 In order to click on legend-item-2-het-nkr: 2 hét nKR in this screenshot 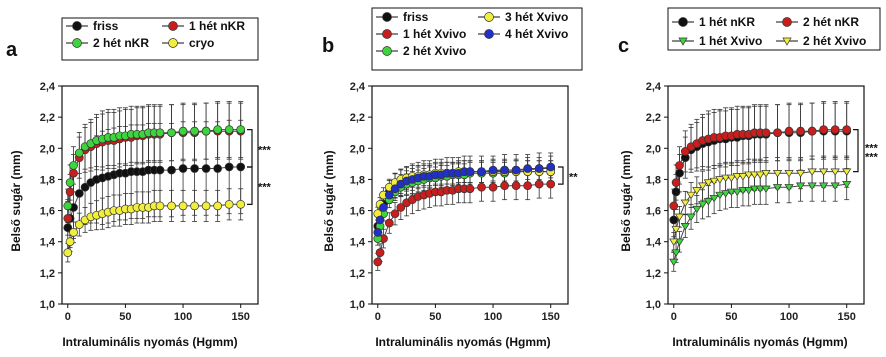, I will do `click(817, 22)`.